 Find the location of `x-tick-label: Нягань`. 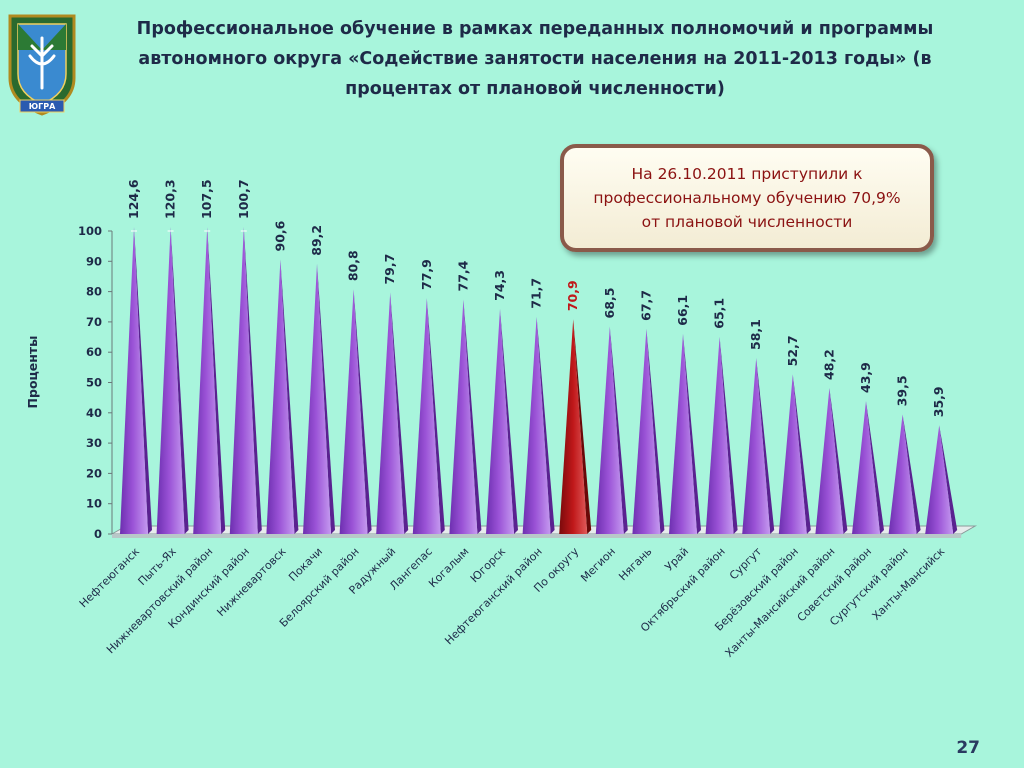

x-tick-label: Нягань is located at coordinates (635, 564).